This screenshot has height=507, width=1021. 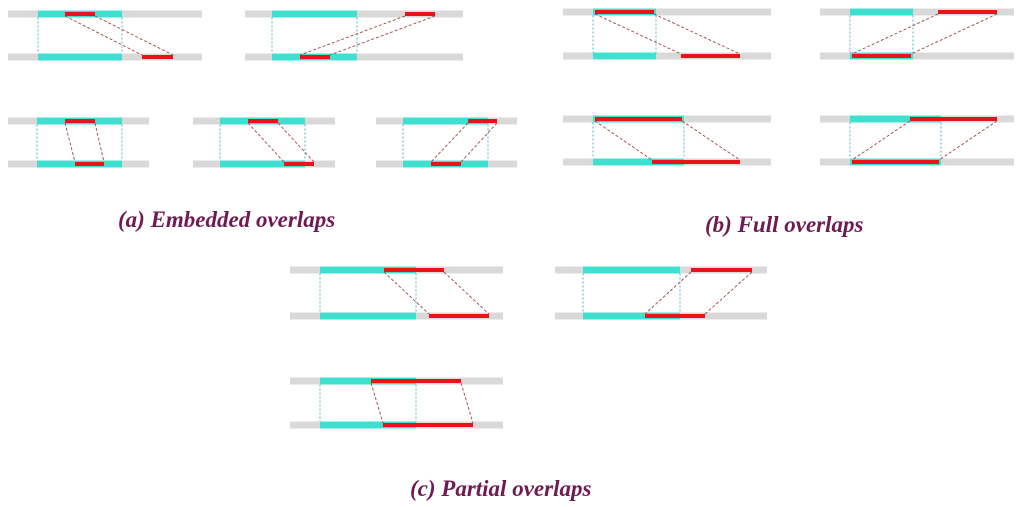 I want to click on caption-full-overlaps: (b) Full overlaps, so click(x=784, y=224).